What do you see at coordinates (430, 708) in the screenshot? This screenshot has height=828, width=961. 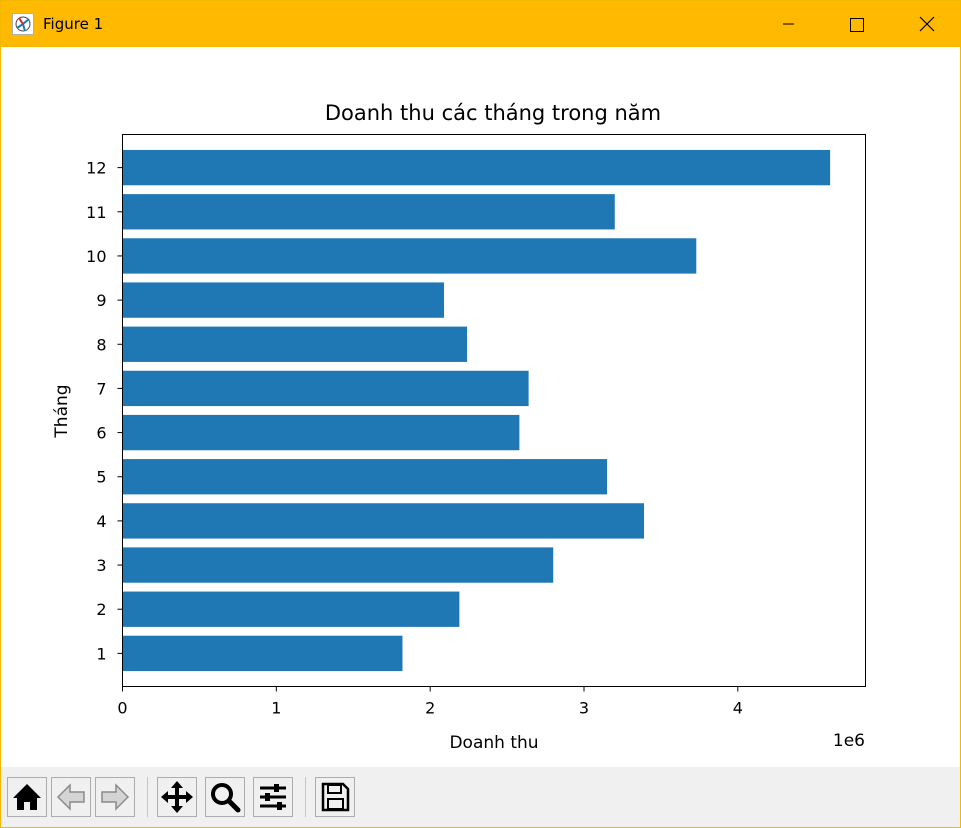 I see `x-tick-label: 2` at bounding box center [430, 708].